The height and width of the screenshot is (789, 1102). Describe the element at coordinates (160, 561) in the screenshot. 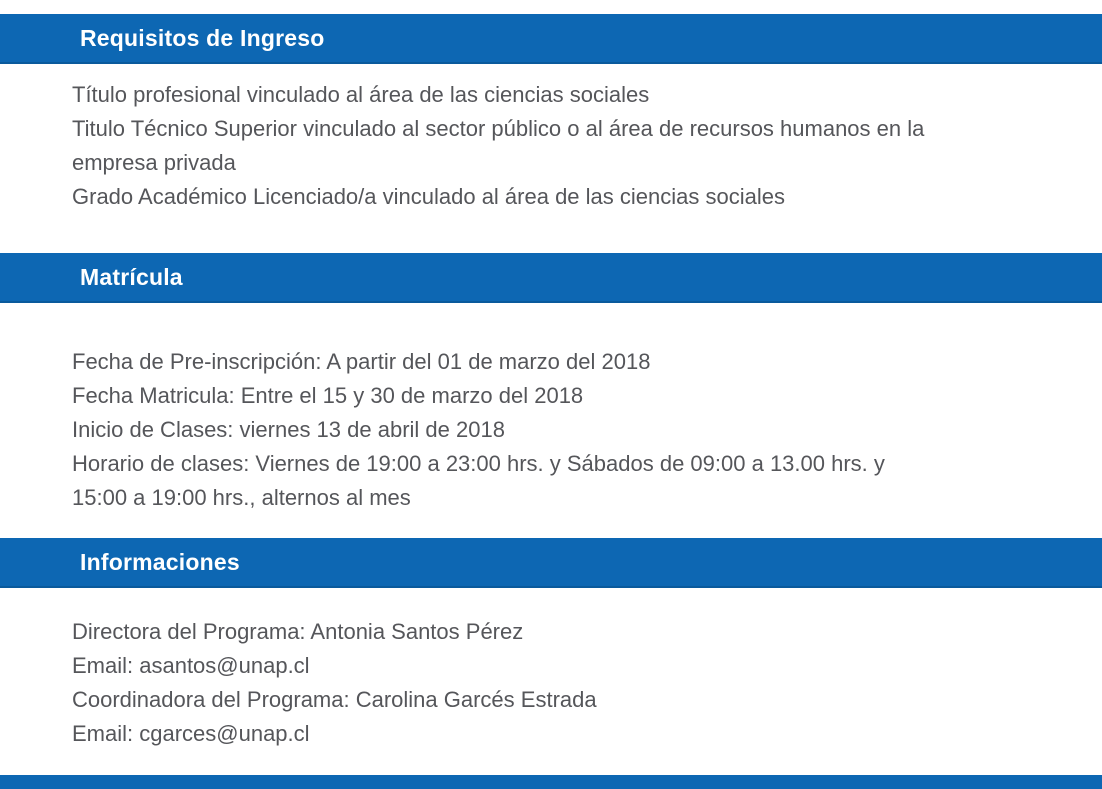

I see `section-title: Informaciones` at that location.